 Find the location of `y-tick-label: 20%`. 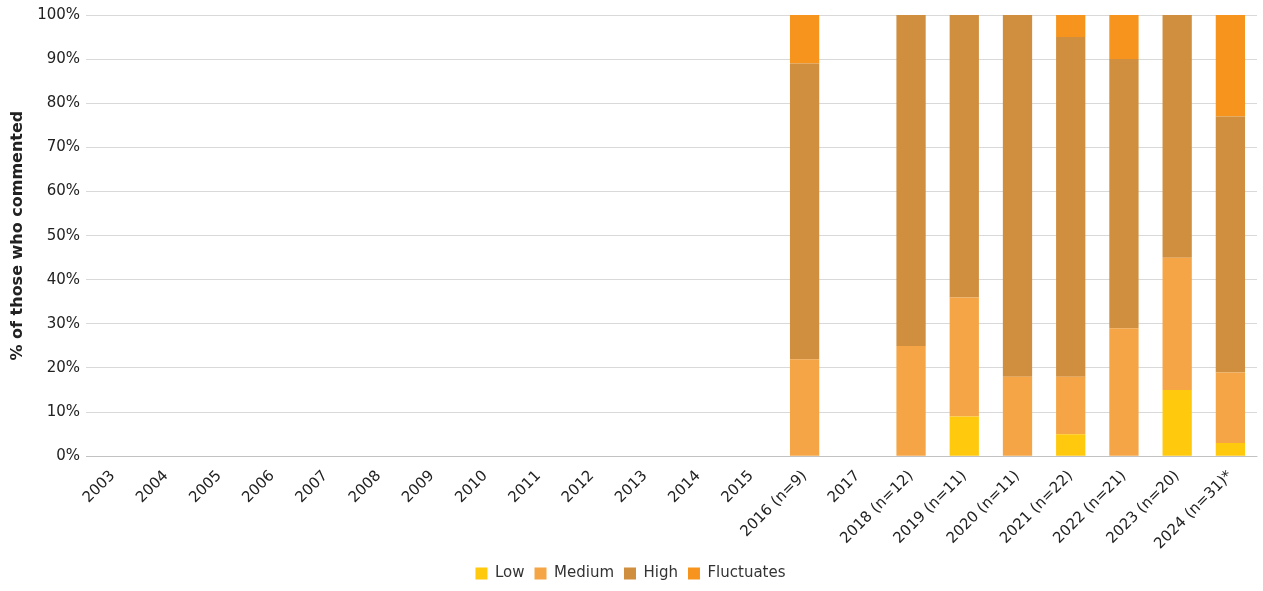

y-tick-label: 20% is located at coordinates (63, 366).